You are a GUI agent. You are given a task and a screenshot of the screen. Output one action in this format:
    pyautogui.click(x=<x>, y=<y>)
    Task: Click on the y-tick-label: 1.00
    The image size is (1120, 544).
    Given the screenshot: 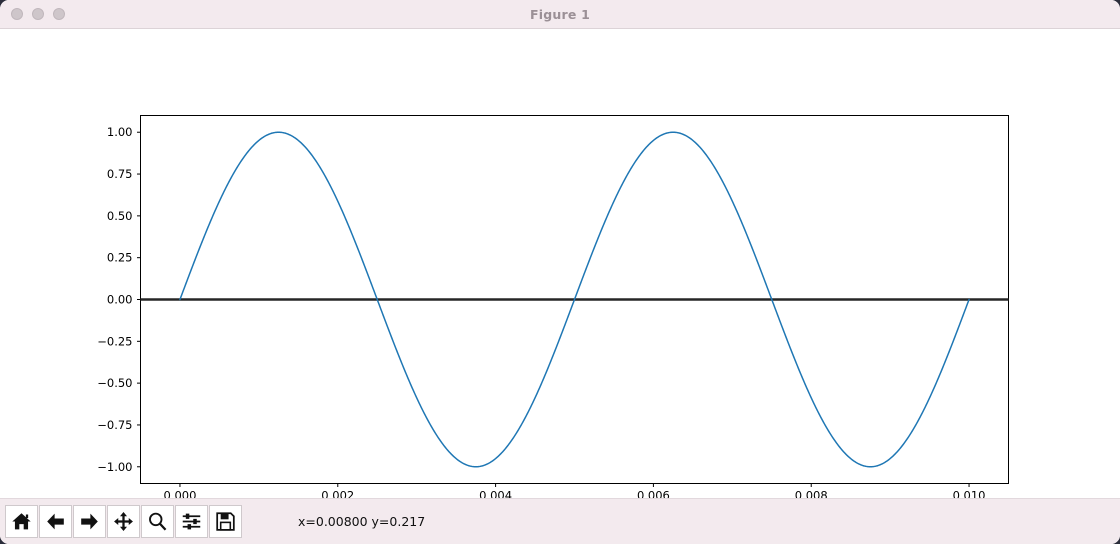 What is the action you would take?
    pyautogui.click(x=120, y=132)
    